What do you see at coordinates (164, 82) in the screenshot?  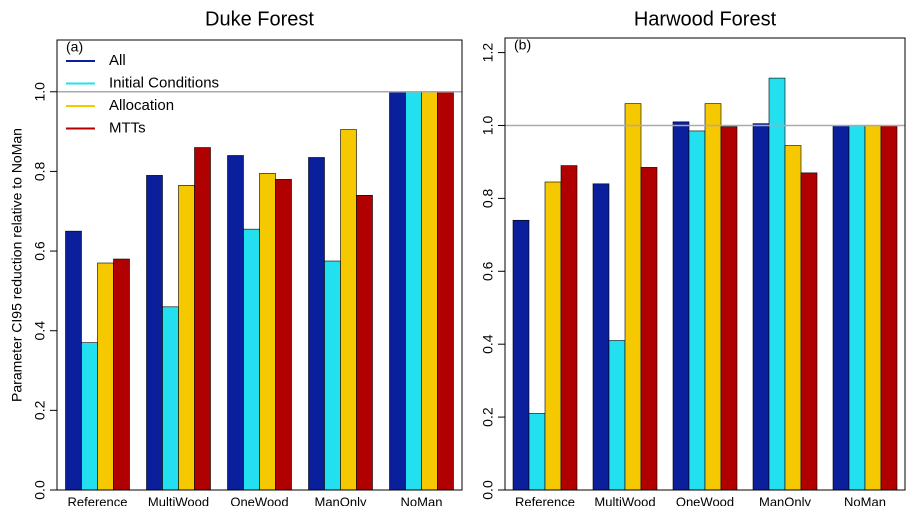 I see `legend-label: Initial Conditions` at bounding box center [164, 82].